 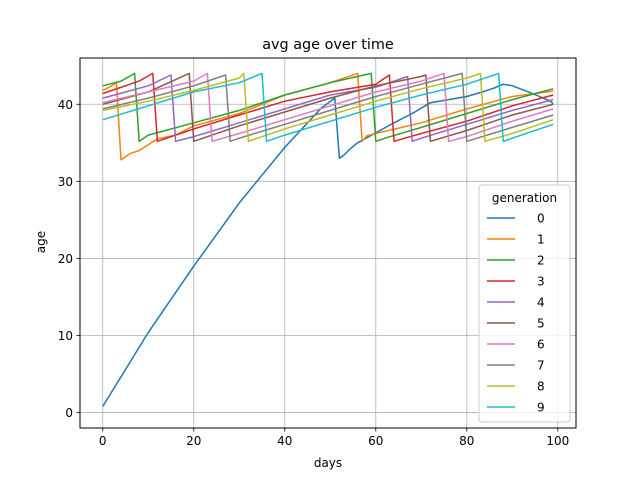 I want to click on y-axis-label: age, so click(x=41, y=242).